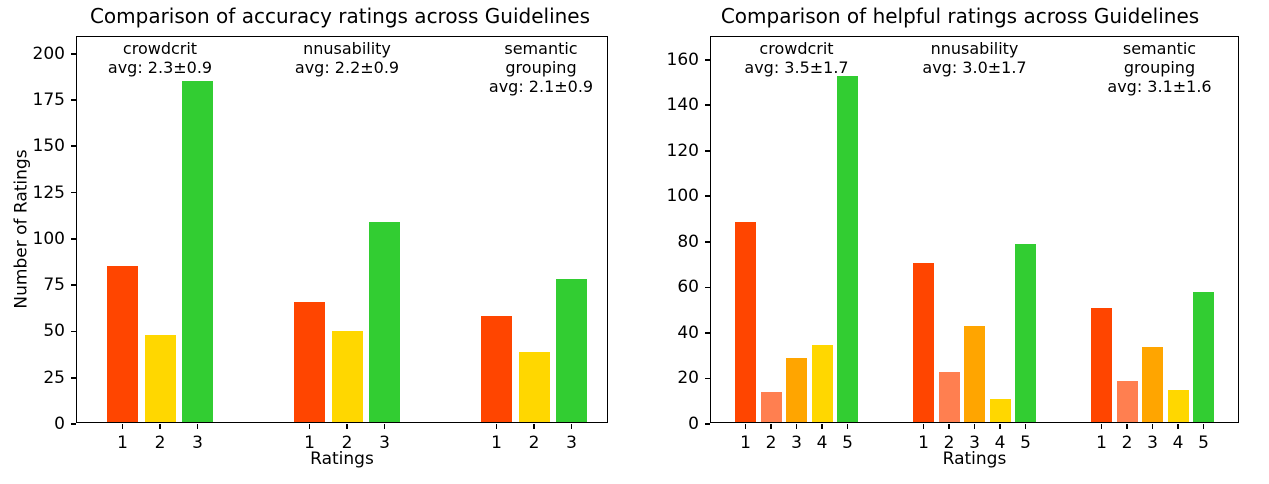 The height and width of the screenshot is (484, 1269). What do you see at coordinates (160, 58) in the screenshot?
I see `group-annotation-crowdcrit: crowdcrit avg: 2.3±0.9` at bounding box center [160, 58].